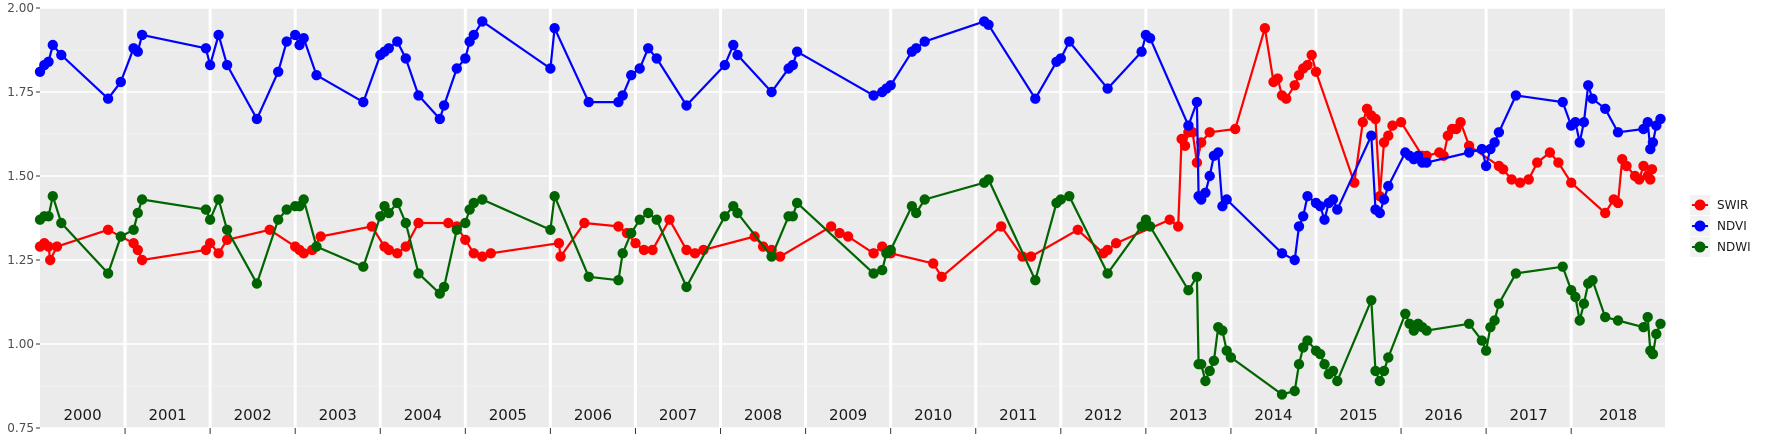  Describe the element at coordinates (1618, 415) in the screenshot. I see `year-label: 2018` at that location.